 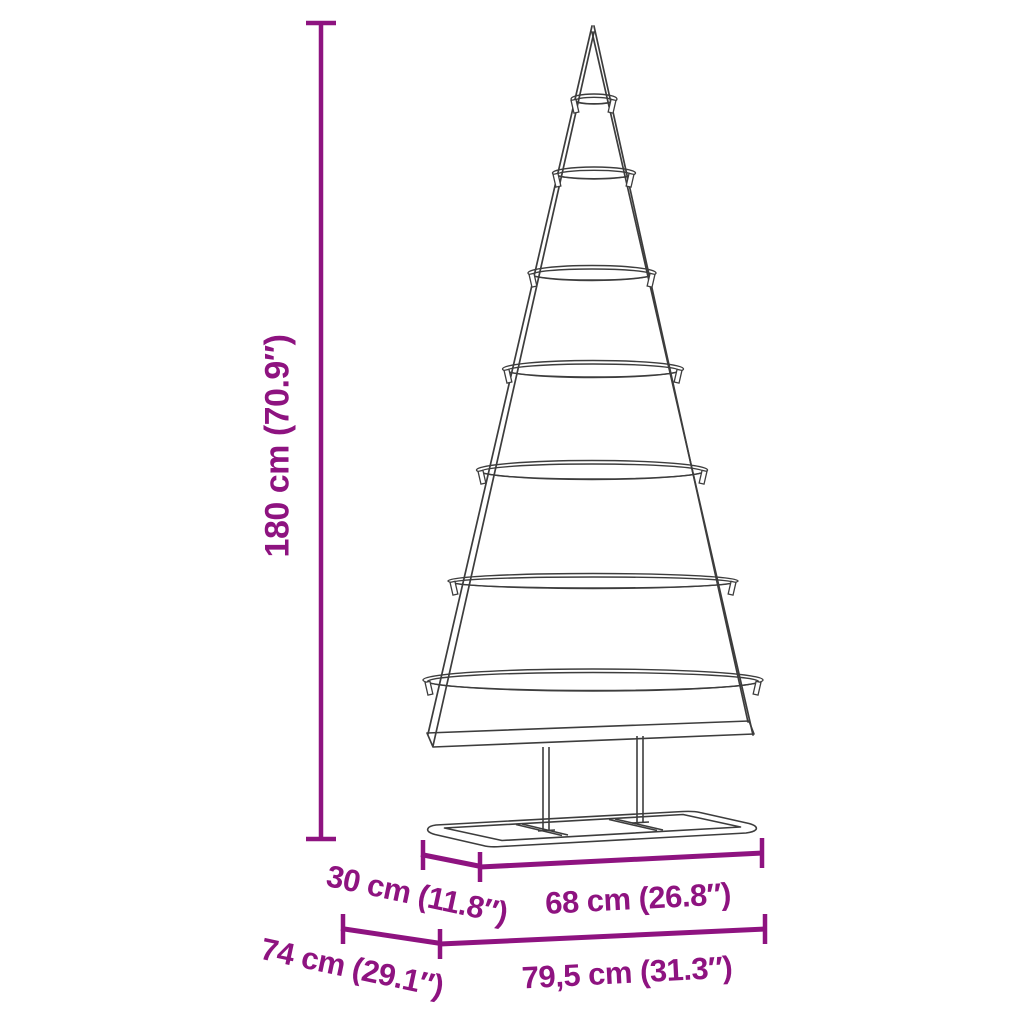 I want to click on height-dimension-line, so click(x=321, y=431).